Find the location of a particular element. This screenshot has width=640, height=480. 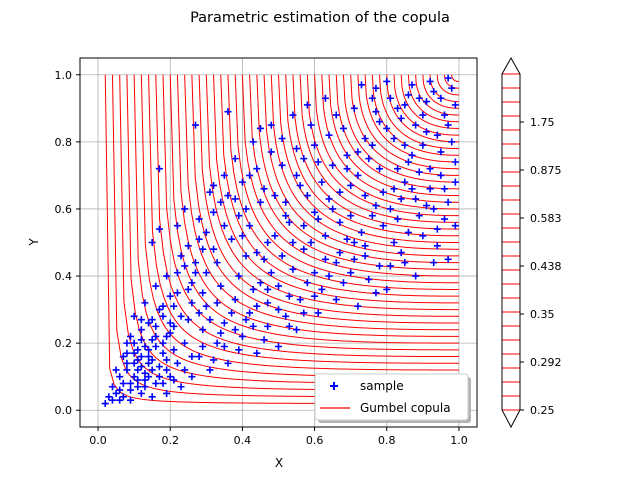

legend-marker-sample is located at coordinates (334, 386).